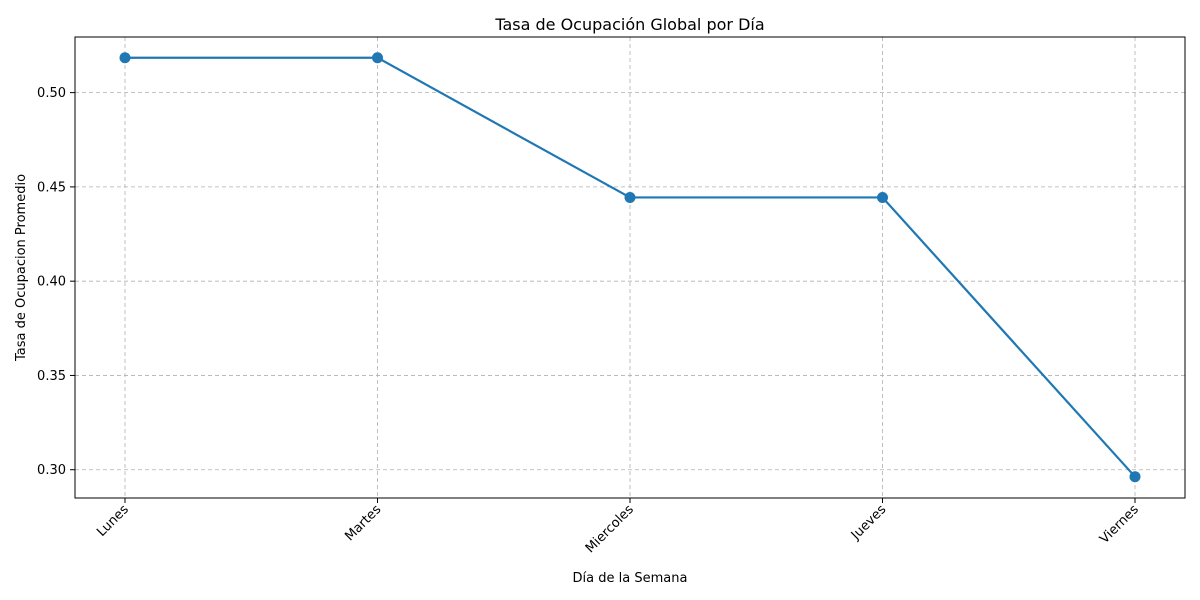 Image resolution: width=1200 pixels, height=600 pixels. I want to click on x-tick-label: Lunes, so click(113, 521).